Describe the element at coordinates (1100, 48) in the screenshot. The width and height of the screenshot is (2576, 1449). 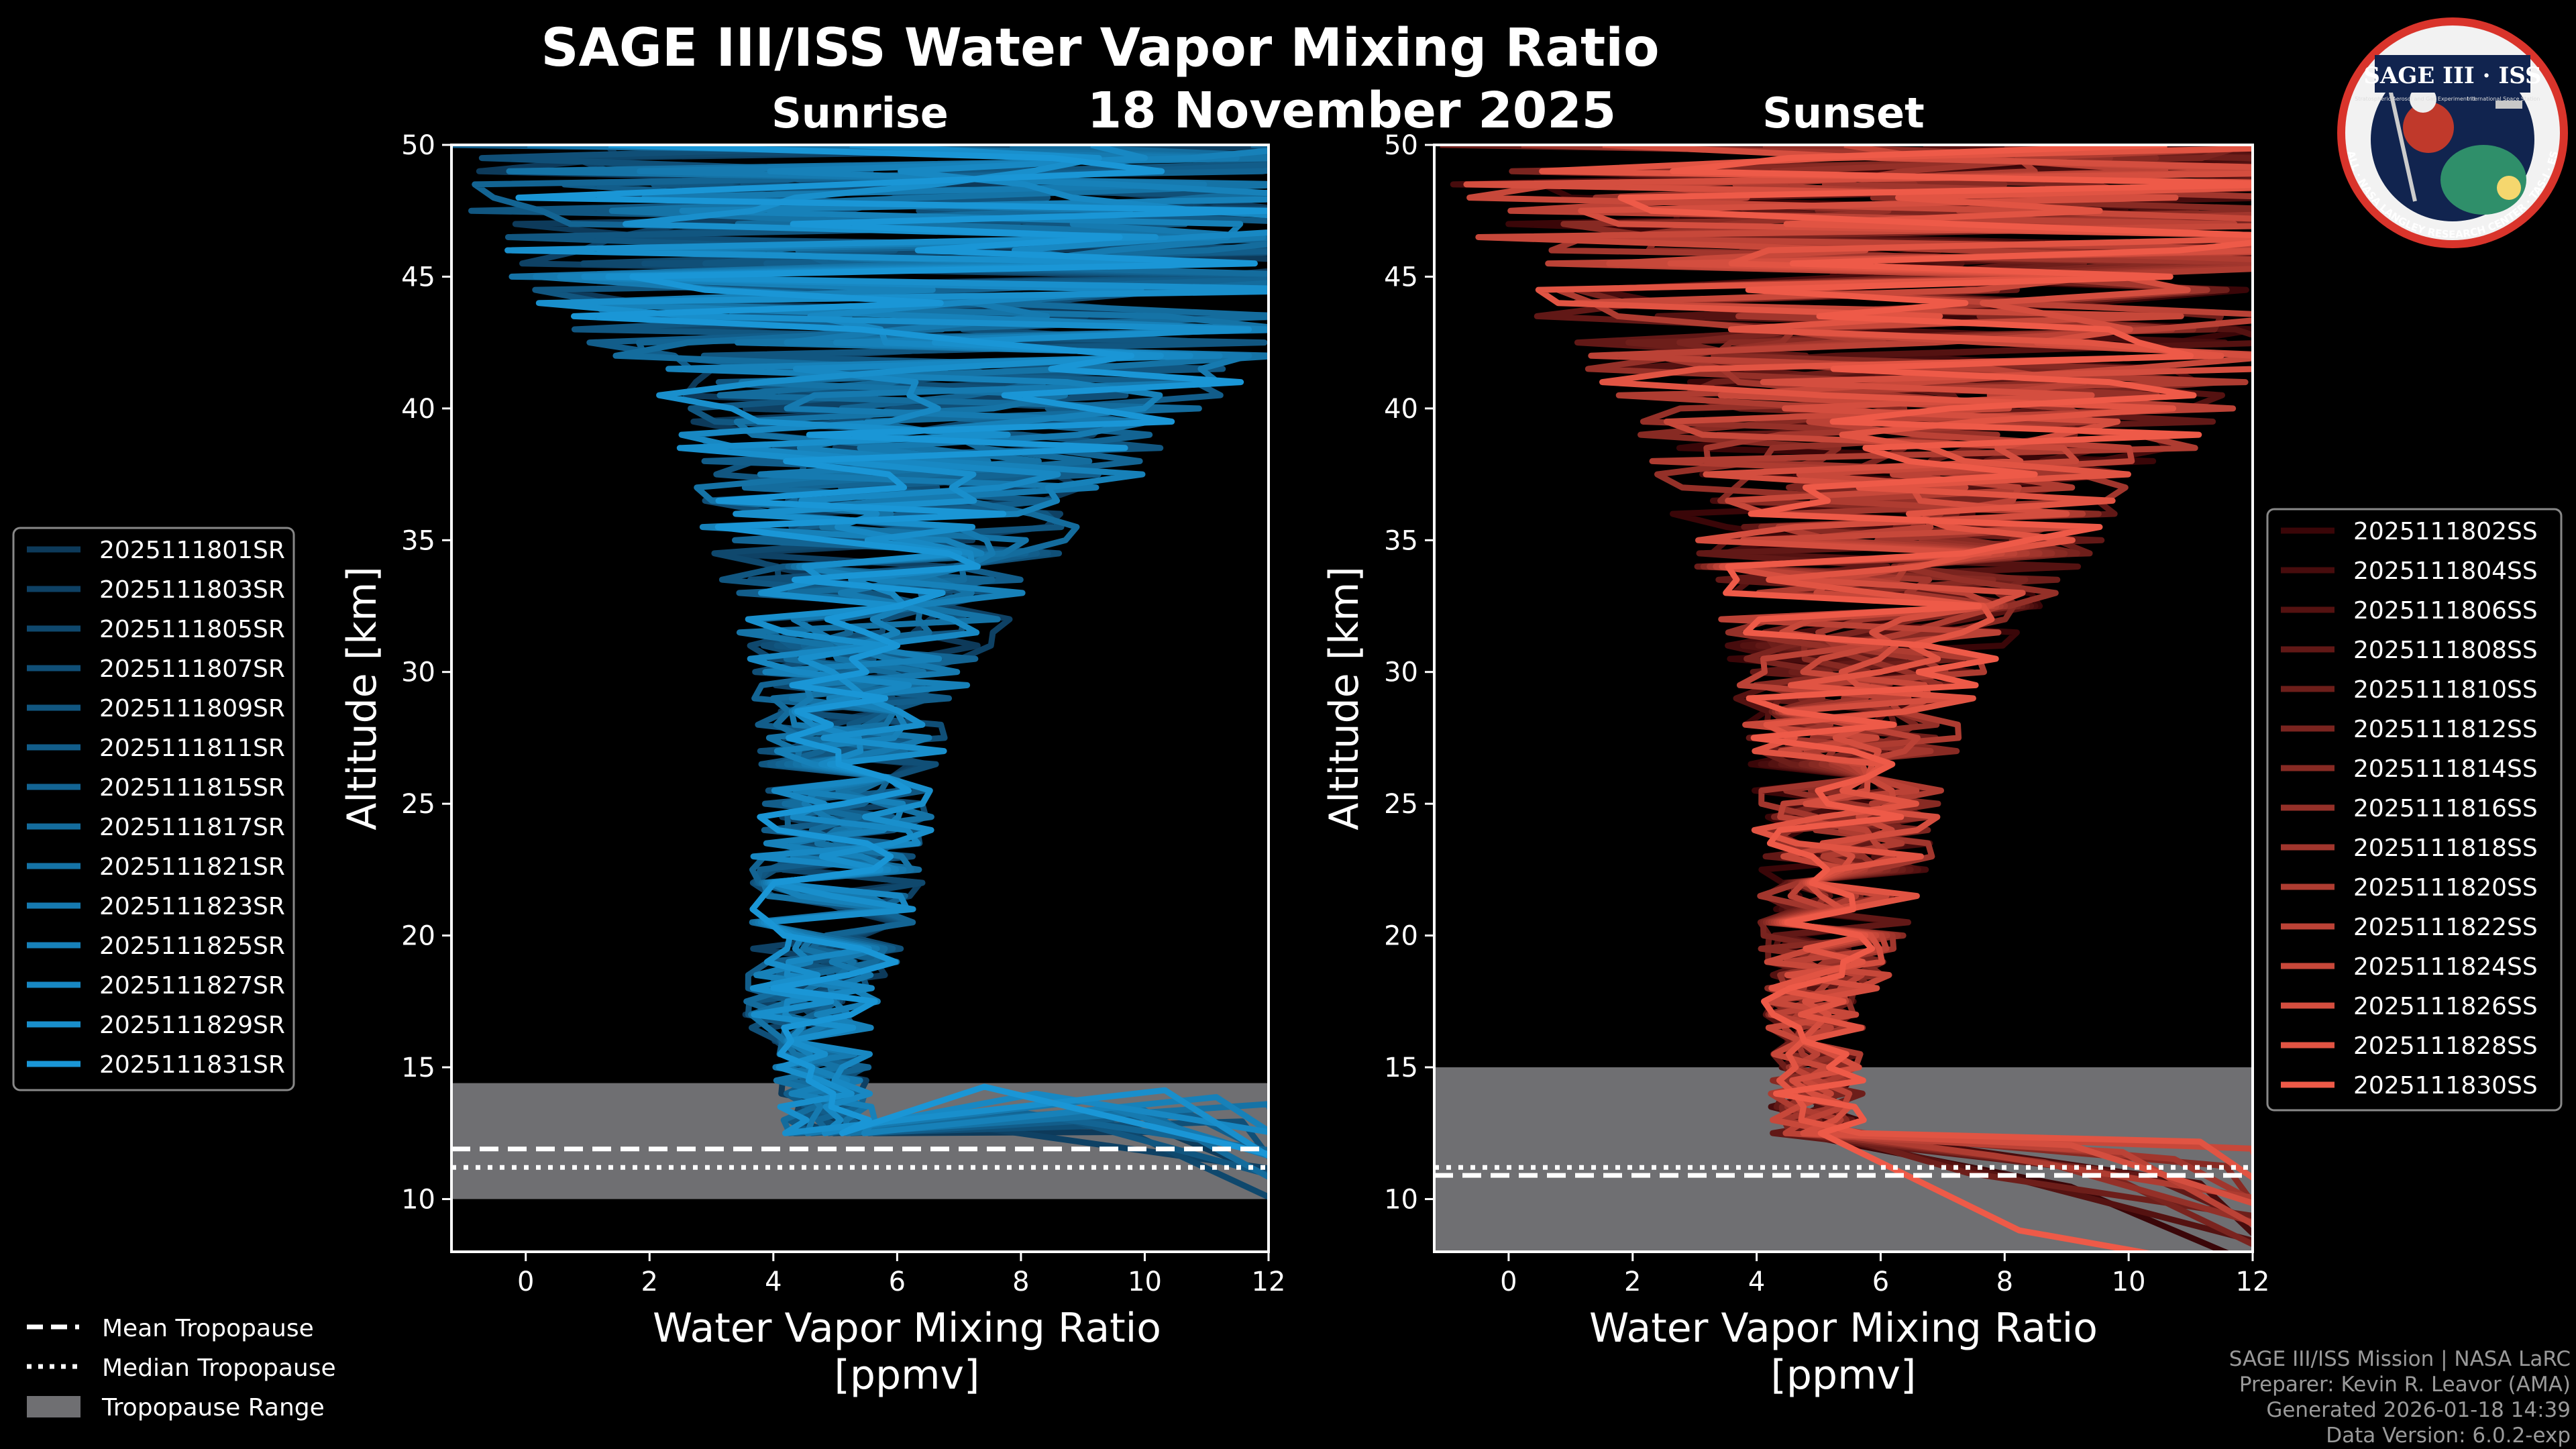
I see `page-title: SAGE III/ISS Water Vapor Mixing Ratio` at that location.